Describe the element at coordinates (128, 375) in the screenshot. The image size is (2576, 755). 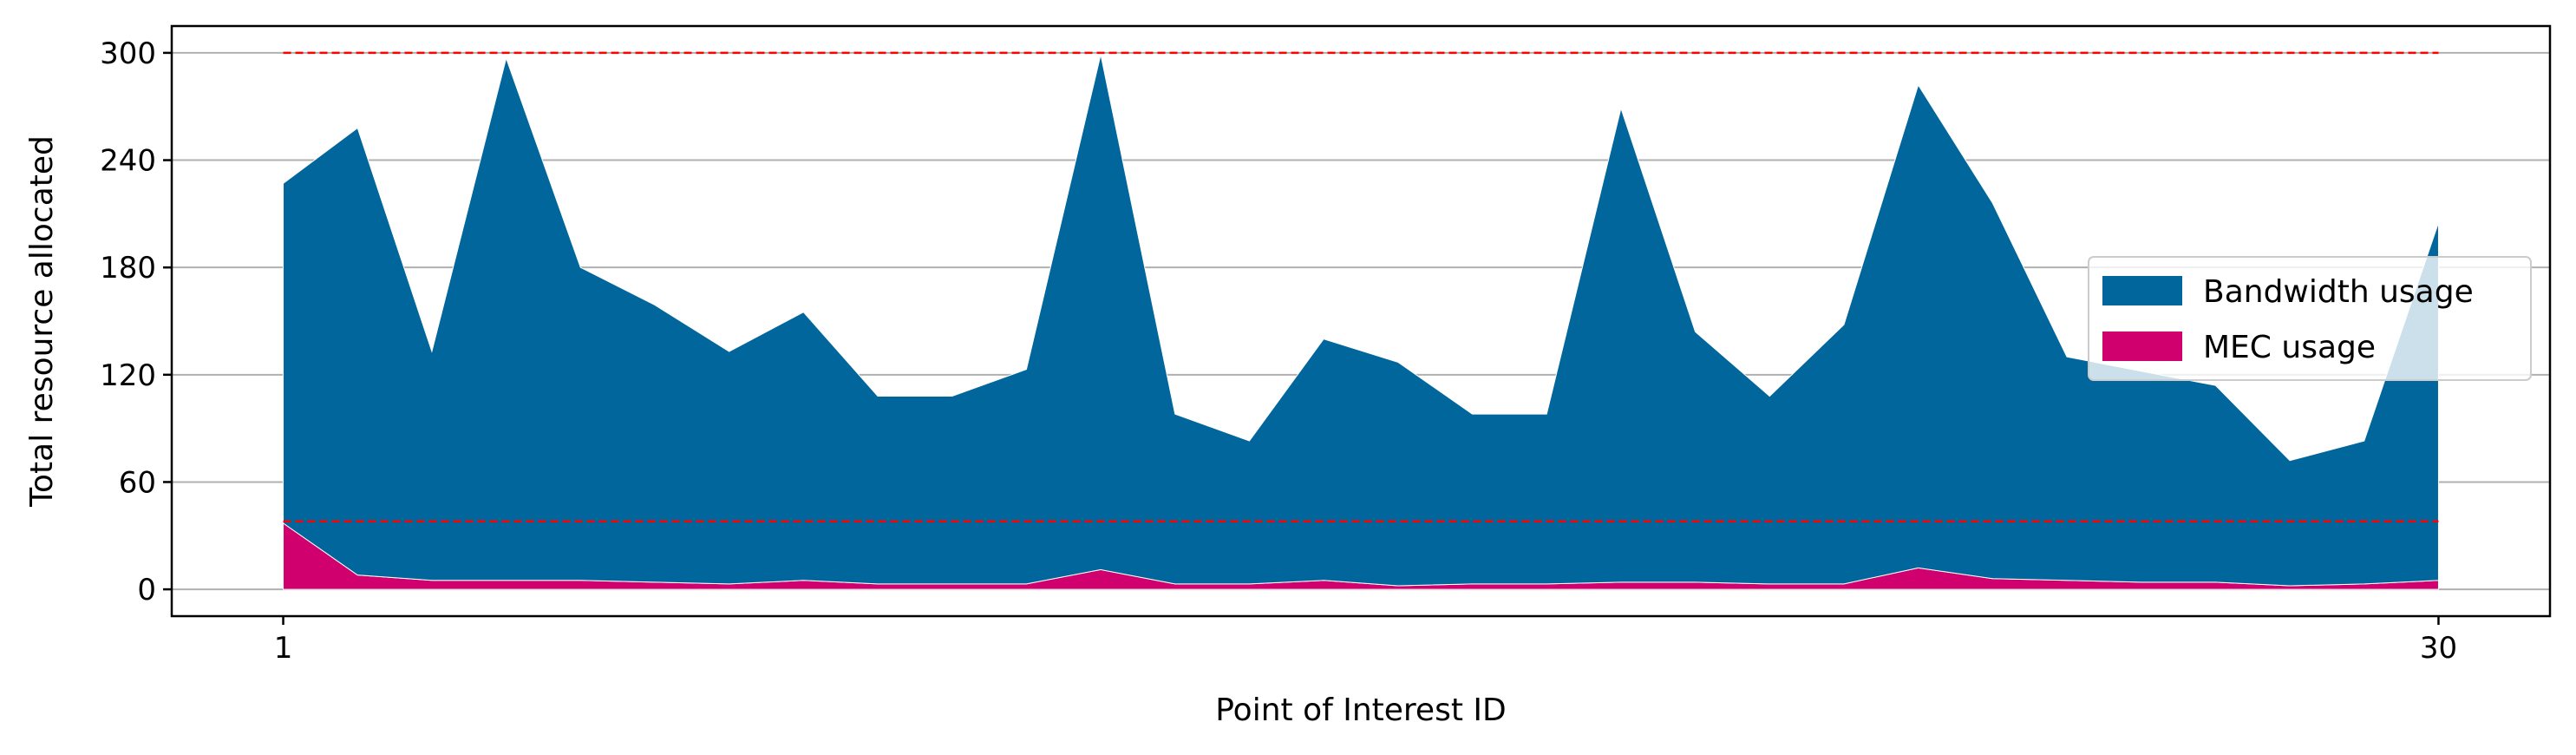
I see `y-tick-label-120: 120` at that location.